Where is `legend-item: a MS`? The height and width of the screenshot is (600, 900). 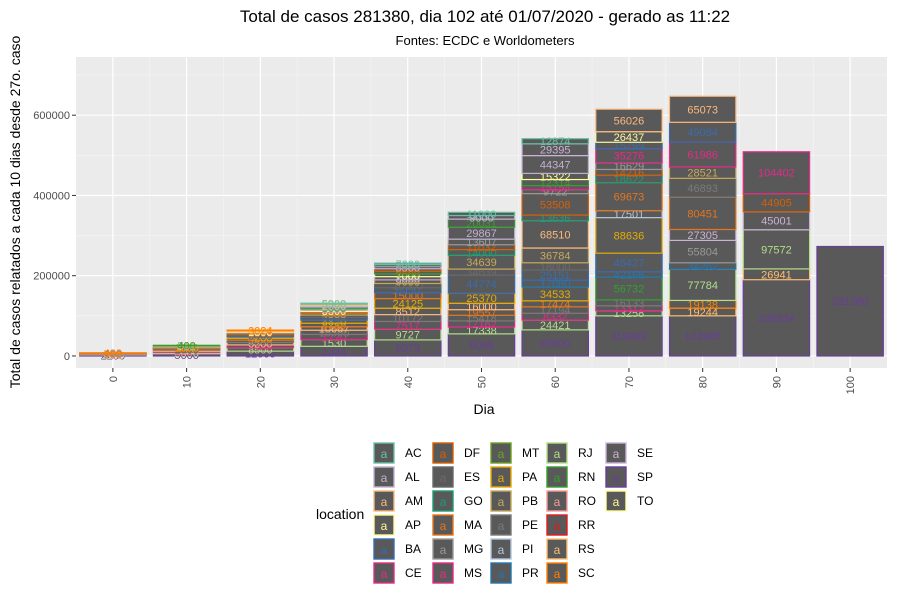
legend-item: a MS is located at coordinates (457, 573).